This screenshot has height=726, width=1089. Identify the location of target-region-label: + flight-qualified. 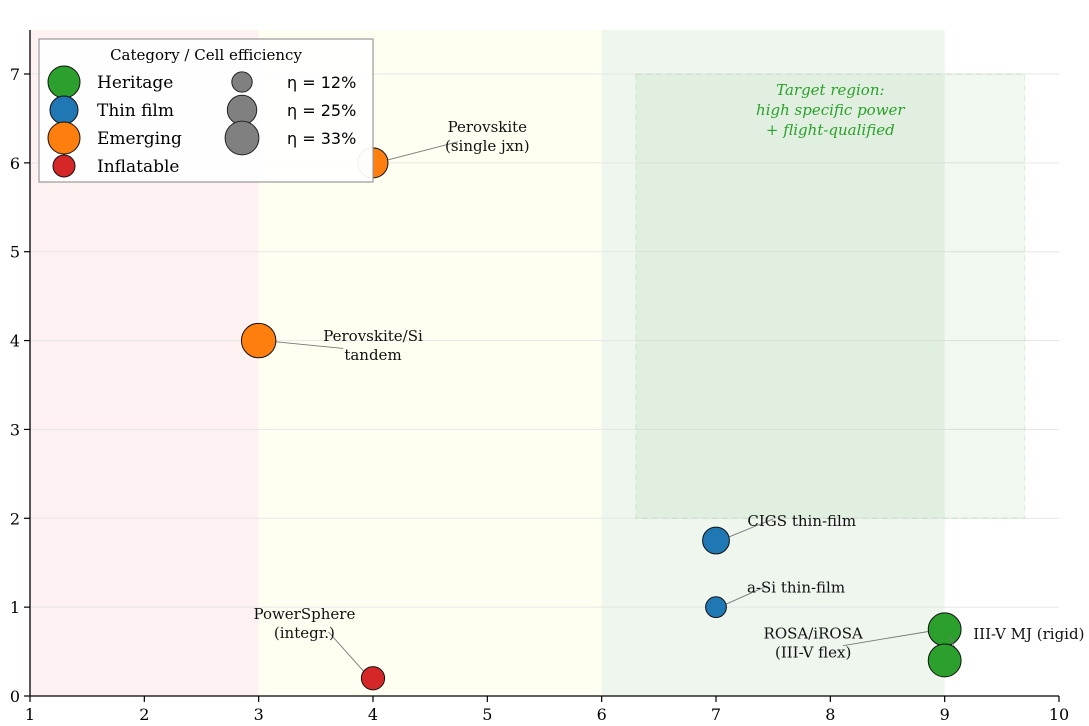
(830, 130).